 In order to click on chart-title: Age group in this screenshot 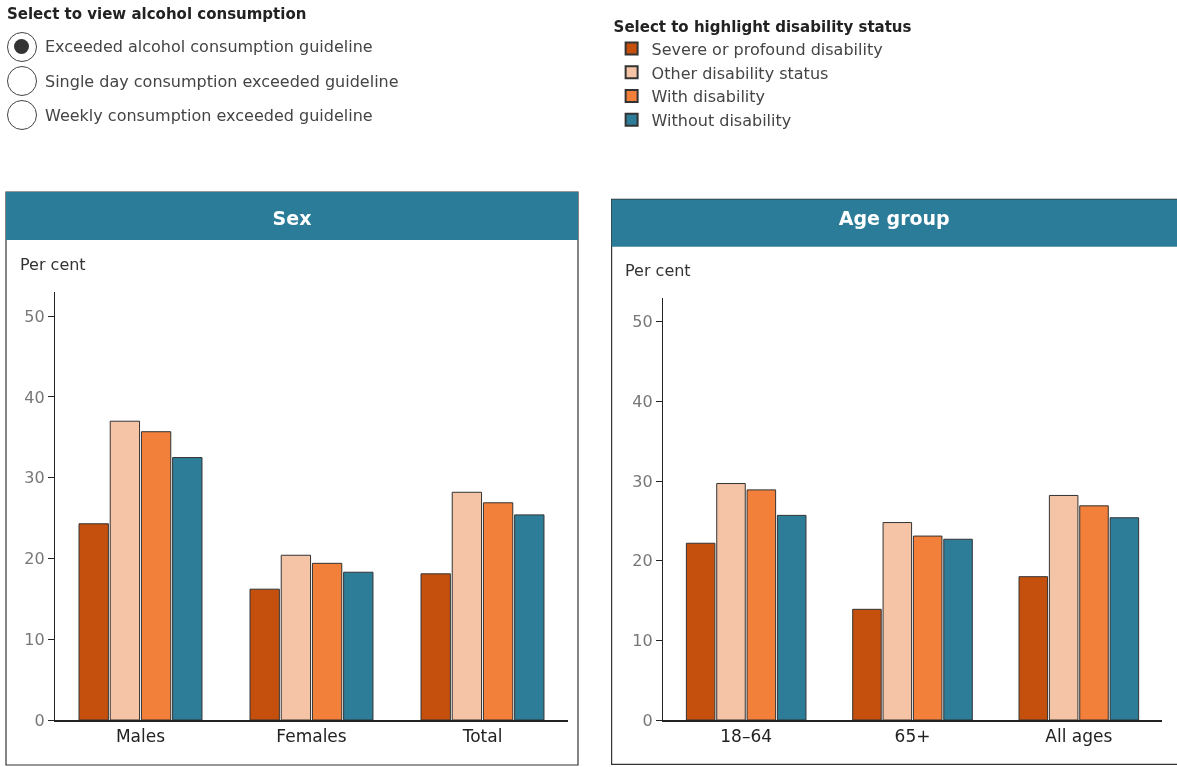, I will do `click(894, 217)`.